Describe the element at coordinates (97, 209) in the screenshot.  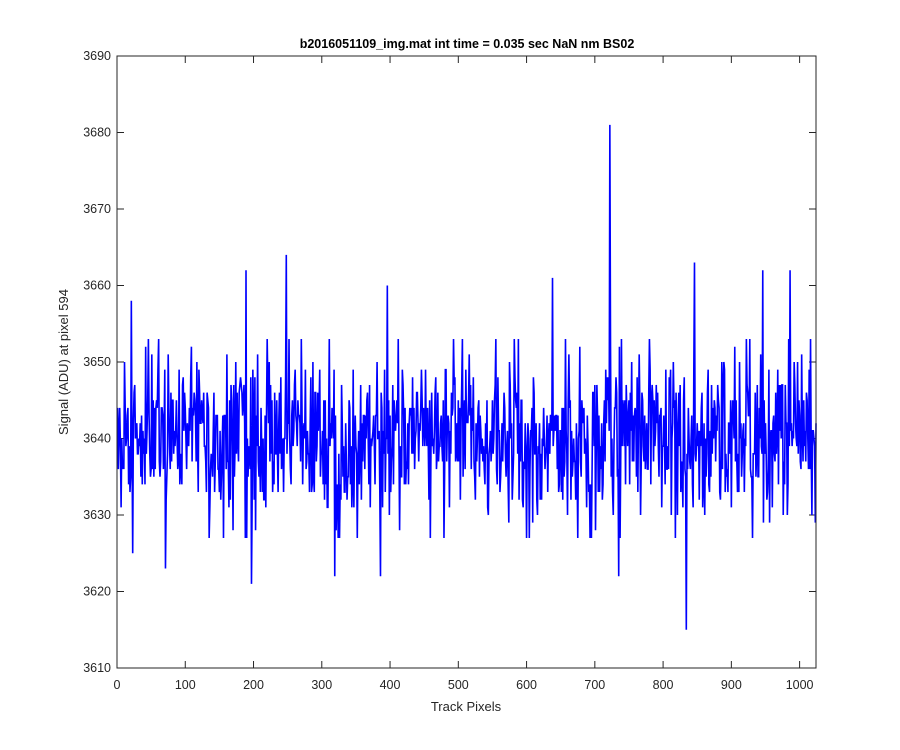
I see `y-tick-label: 3670` at that location.